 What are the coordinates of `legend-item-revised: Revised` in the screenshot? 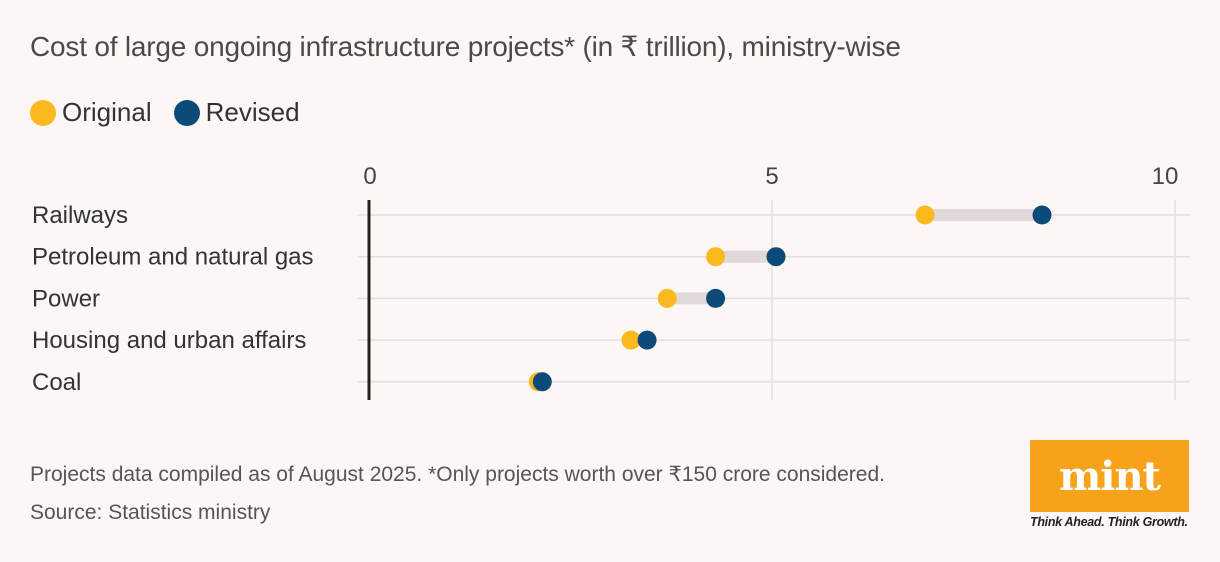 It's located at (236, 112).